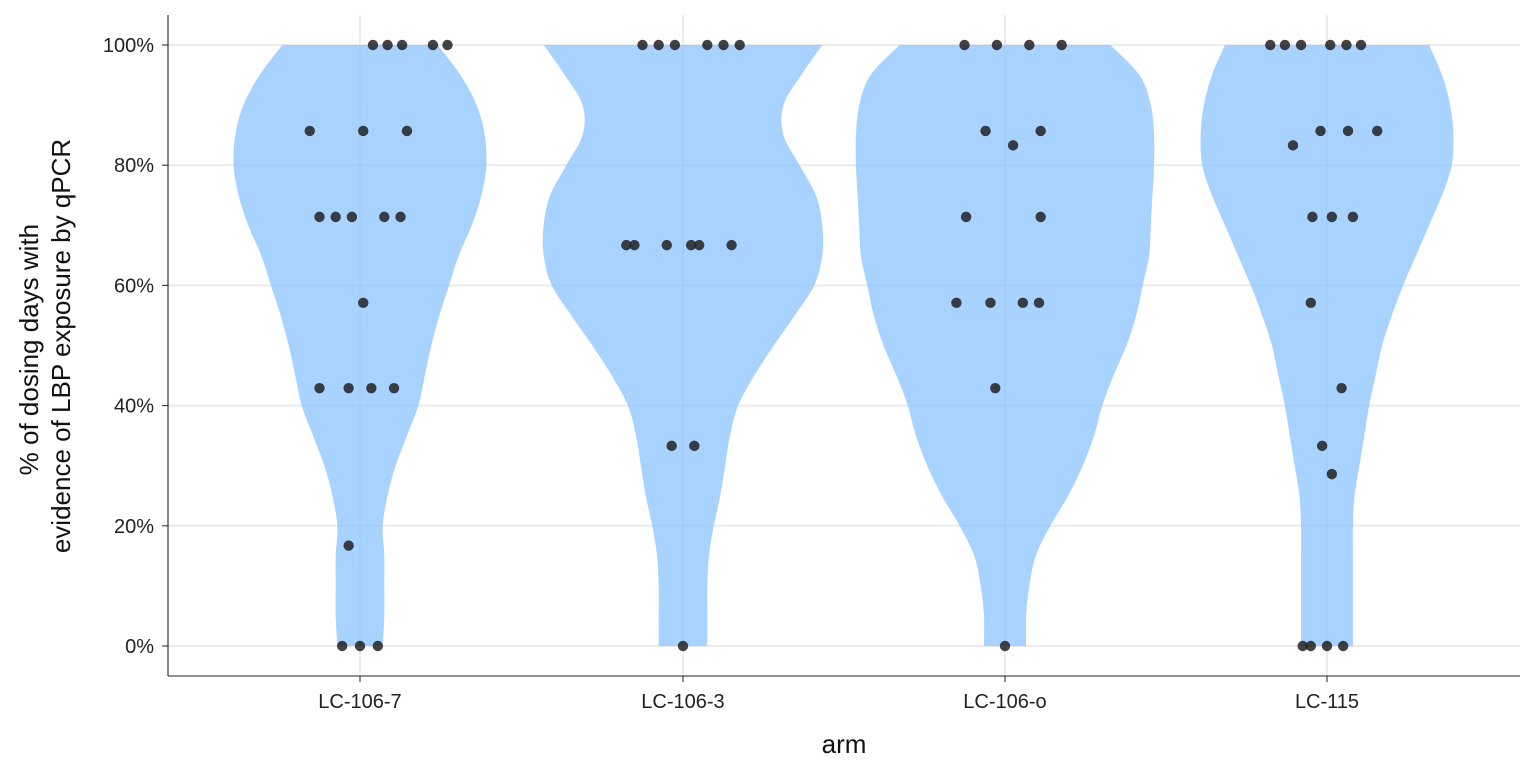 This screenshot has height=768, width=1536. I want to click on y-axis-title-line-2: evidence of LBP exposure by qPCR, so click(61, 346).